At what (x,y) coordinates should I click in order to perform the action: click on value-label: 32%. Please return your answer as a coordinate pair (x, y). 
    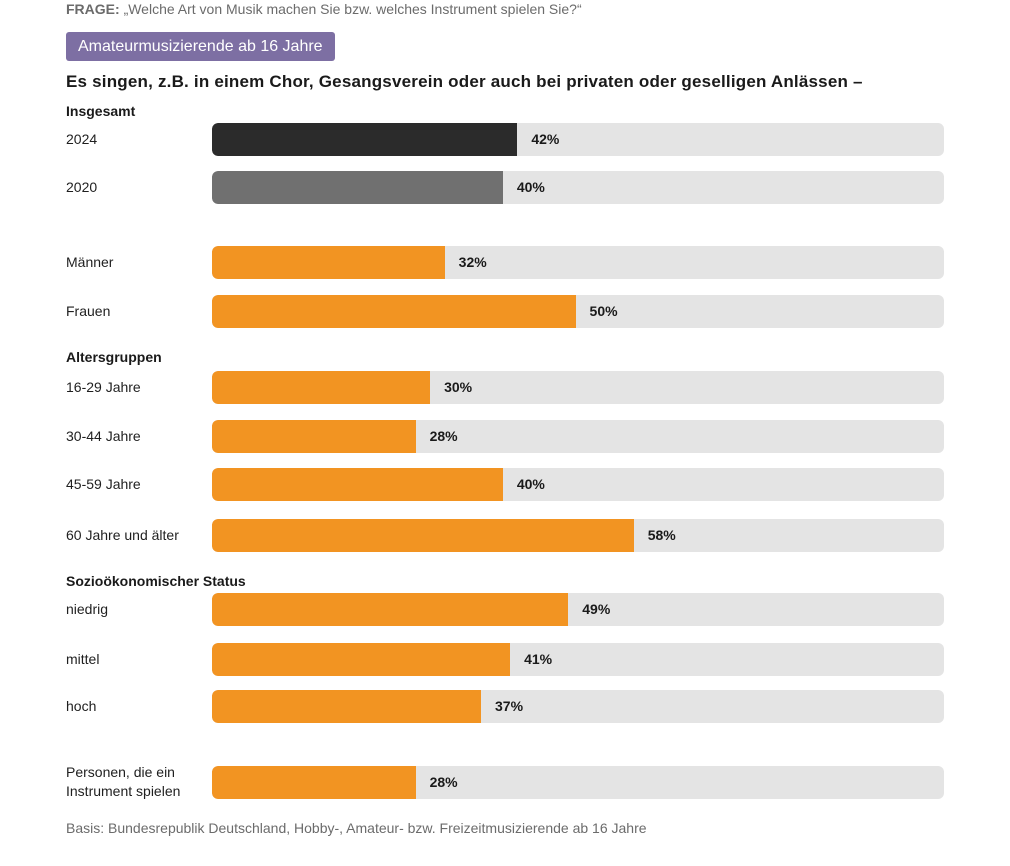
    Looking at the image, I should click on (472, 262).